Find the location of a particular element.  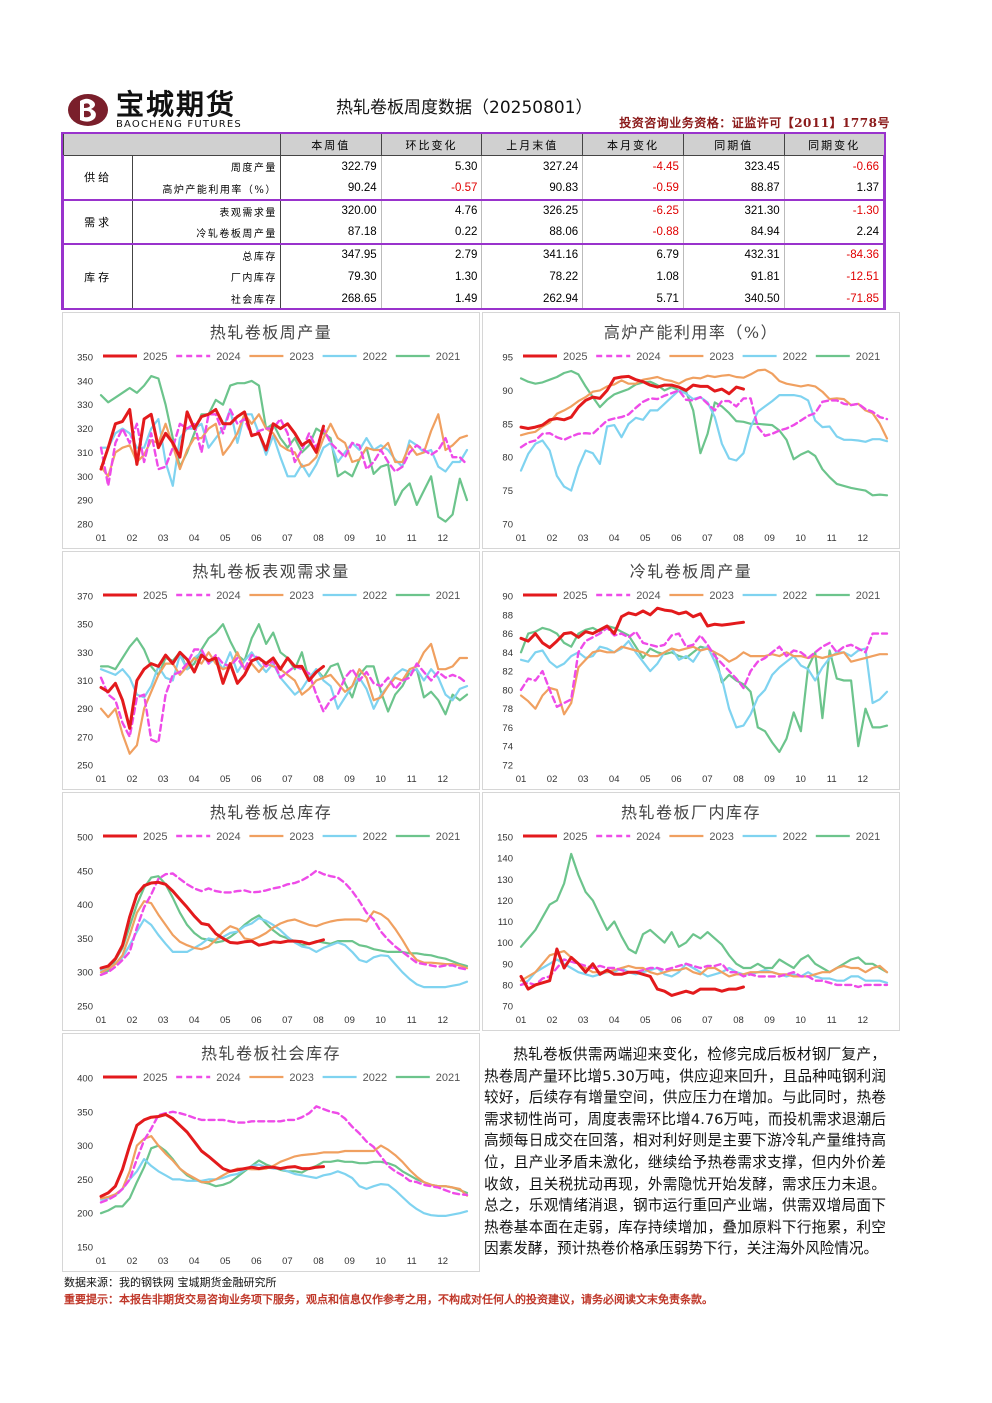

table-cell: 268.65 is located at coordinates (331, 298).